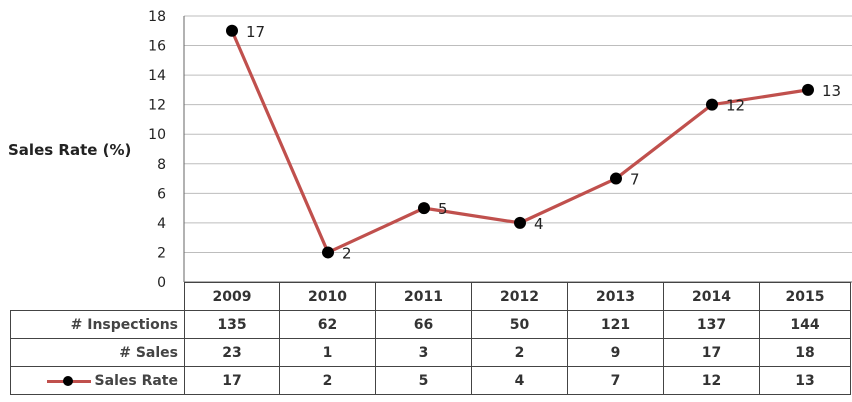 This screenshot has height=402, width=852. What do you see at coordinates (831, 91) in the screenshot?
I see `data-label: 13` at bounding box center [831, 91].